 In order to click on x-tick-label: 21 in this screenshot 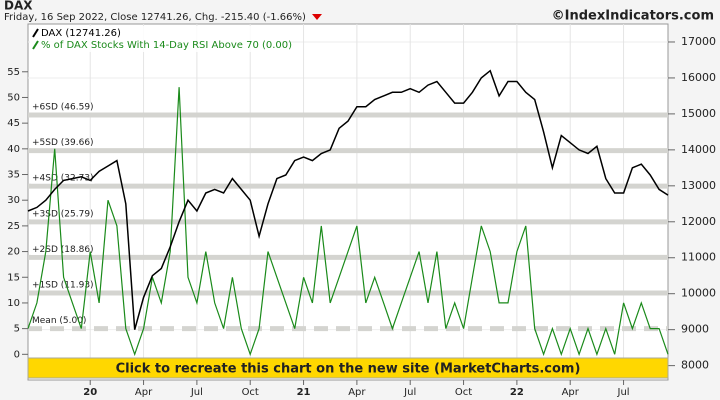, I will do `click(304, 392)`.